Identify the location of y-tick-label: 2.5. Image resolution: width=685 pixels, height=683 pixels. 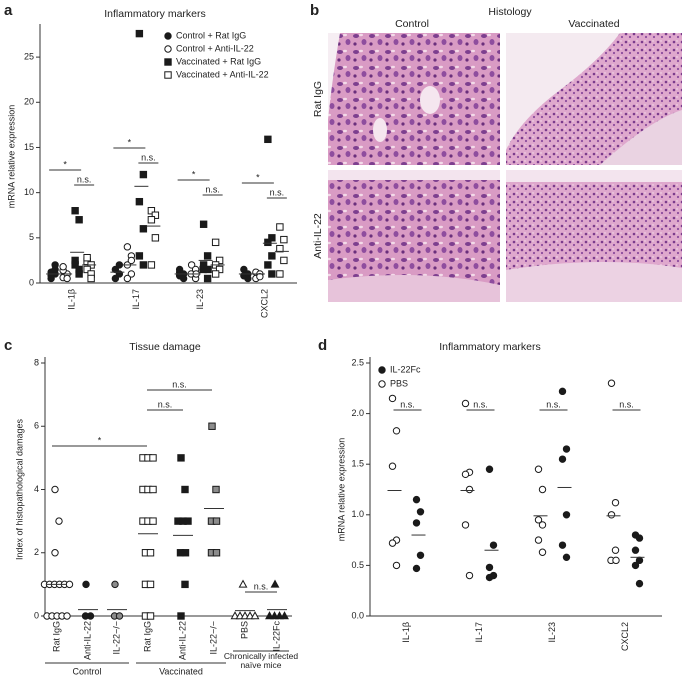
(357, 362).